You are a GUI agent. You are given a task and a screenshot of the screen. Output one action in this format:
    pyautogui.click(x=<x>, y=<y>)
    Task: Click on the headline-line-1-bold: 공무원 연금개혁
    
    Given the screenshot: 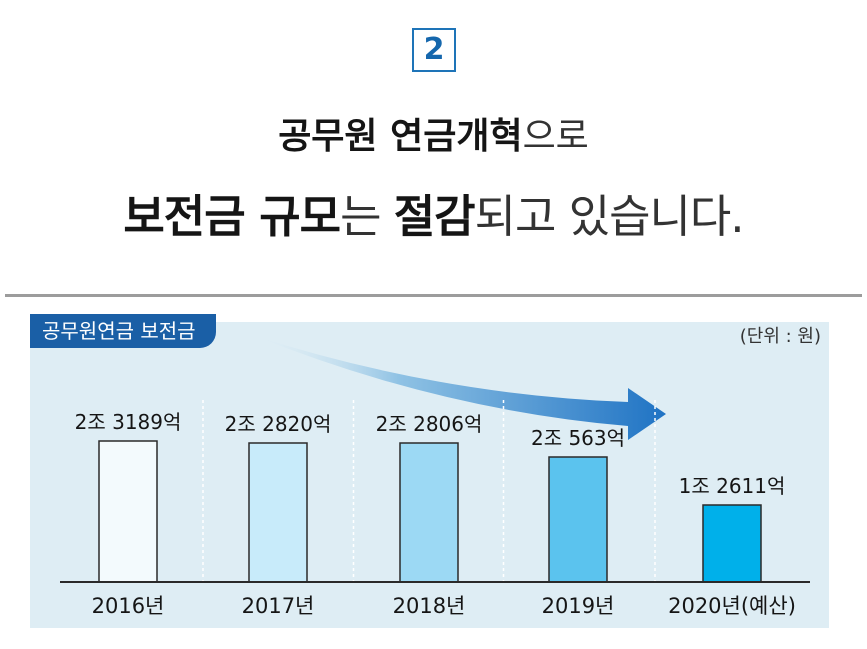 What is the action you would take?
    pyautogui.click(x=400, y=136)
    